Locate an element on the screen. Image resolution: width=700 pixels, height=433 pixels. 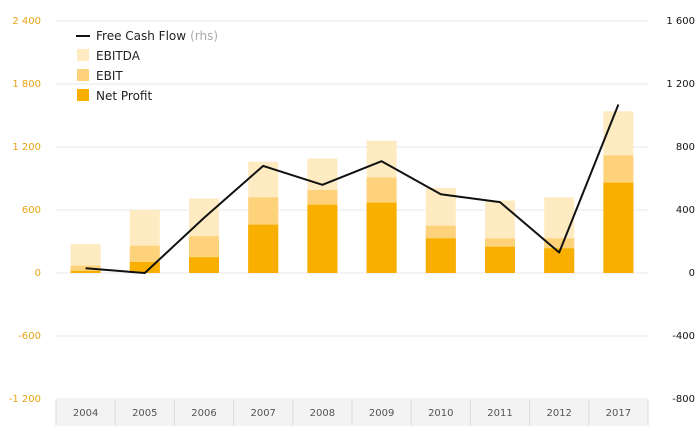
x-axis-tick-label: 2017 is located at coordinates (618, 413).